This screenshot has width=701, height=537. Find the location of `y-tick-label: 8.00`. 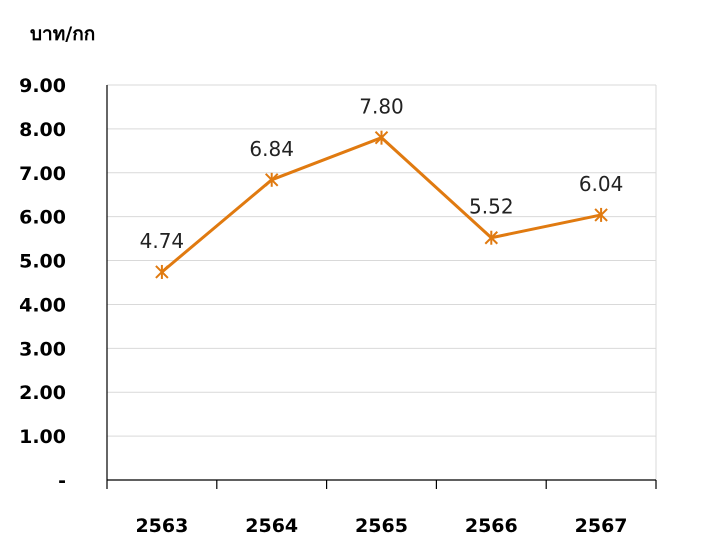

y-tick-label: 8.00 is located at coordinates (42, 130).